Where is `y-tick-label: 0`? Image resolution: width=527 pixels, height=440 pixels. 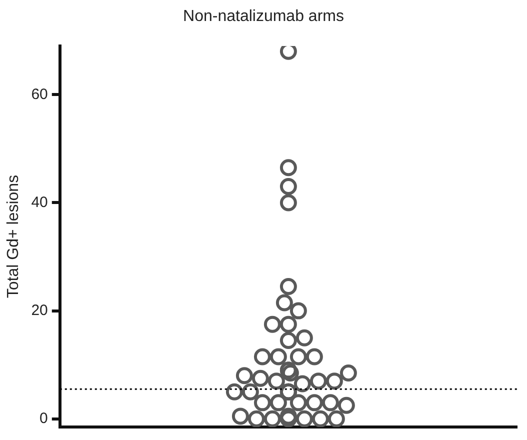 y-tick-label: 0 is located at coordinates (44, 419).